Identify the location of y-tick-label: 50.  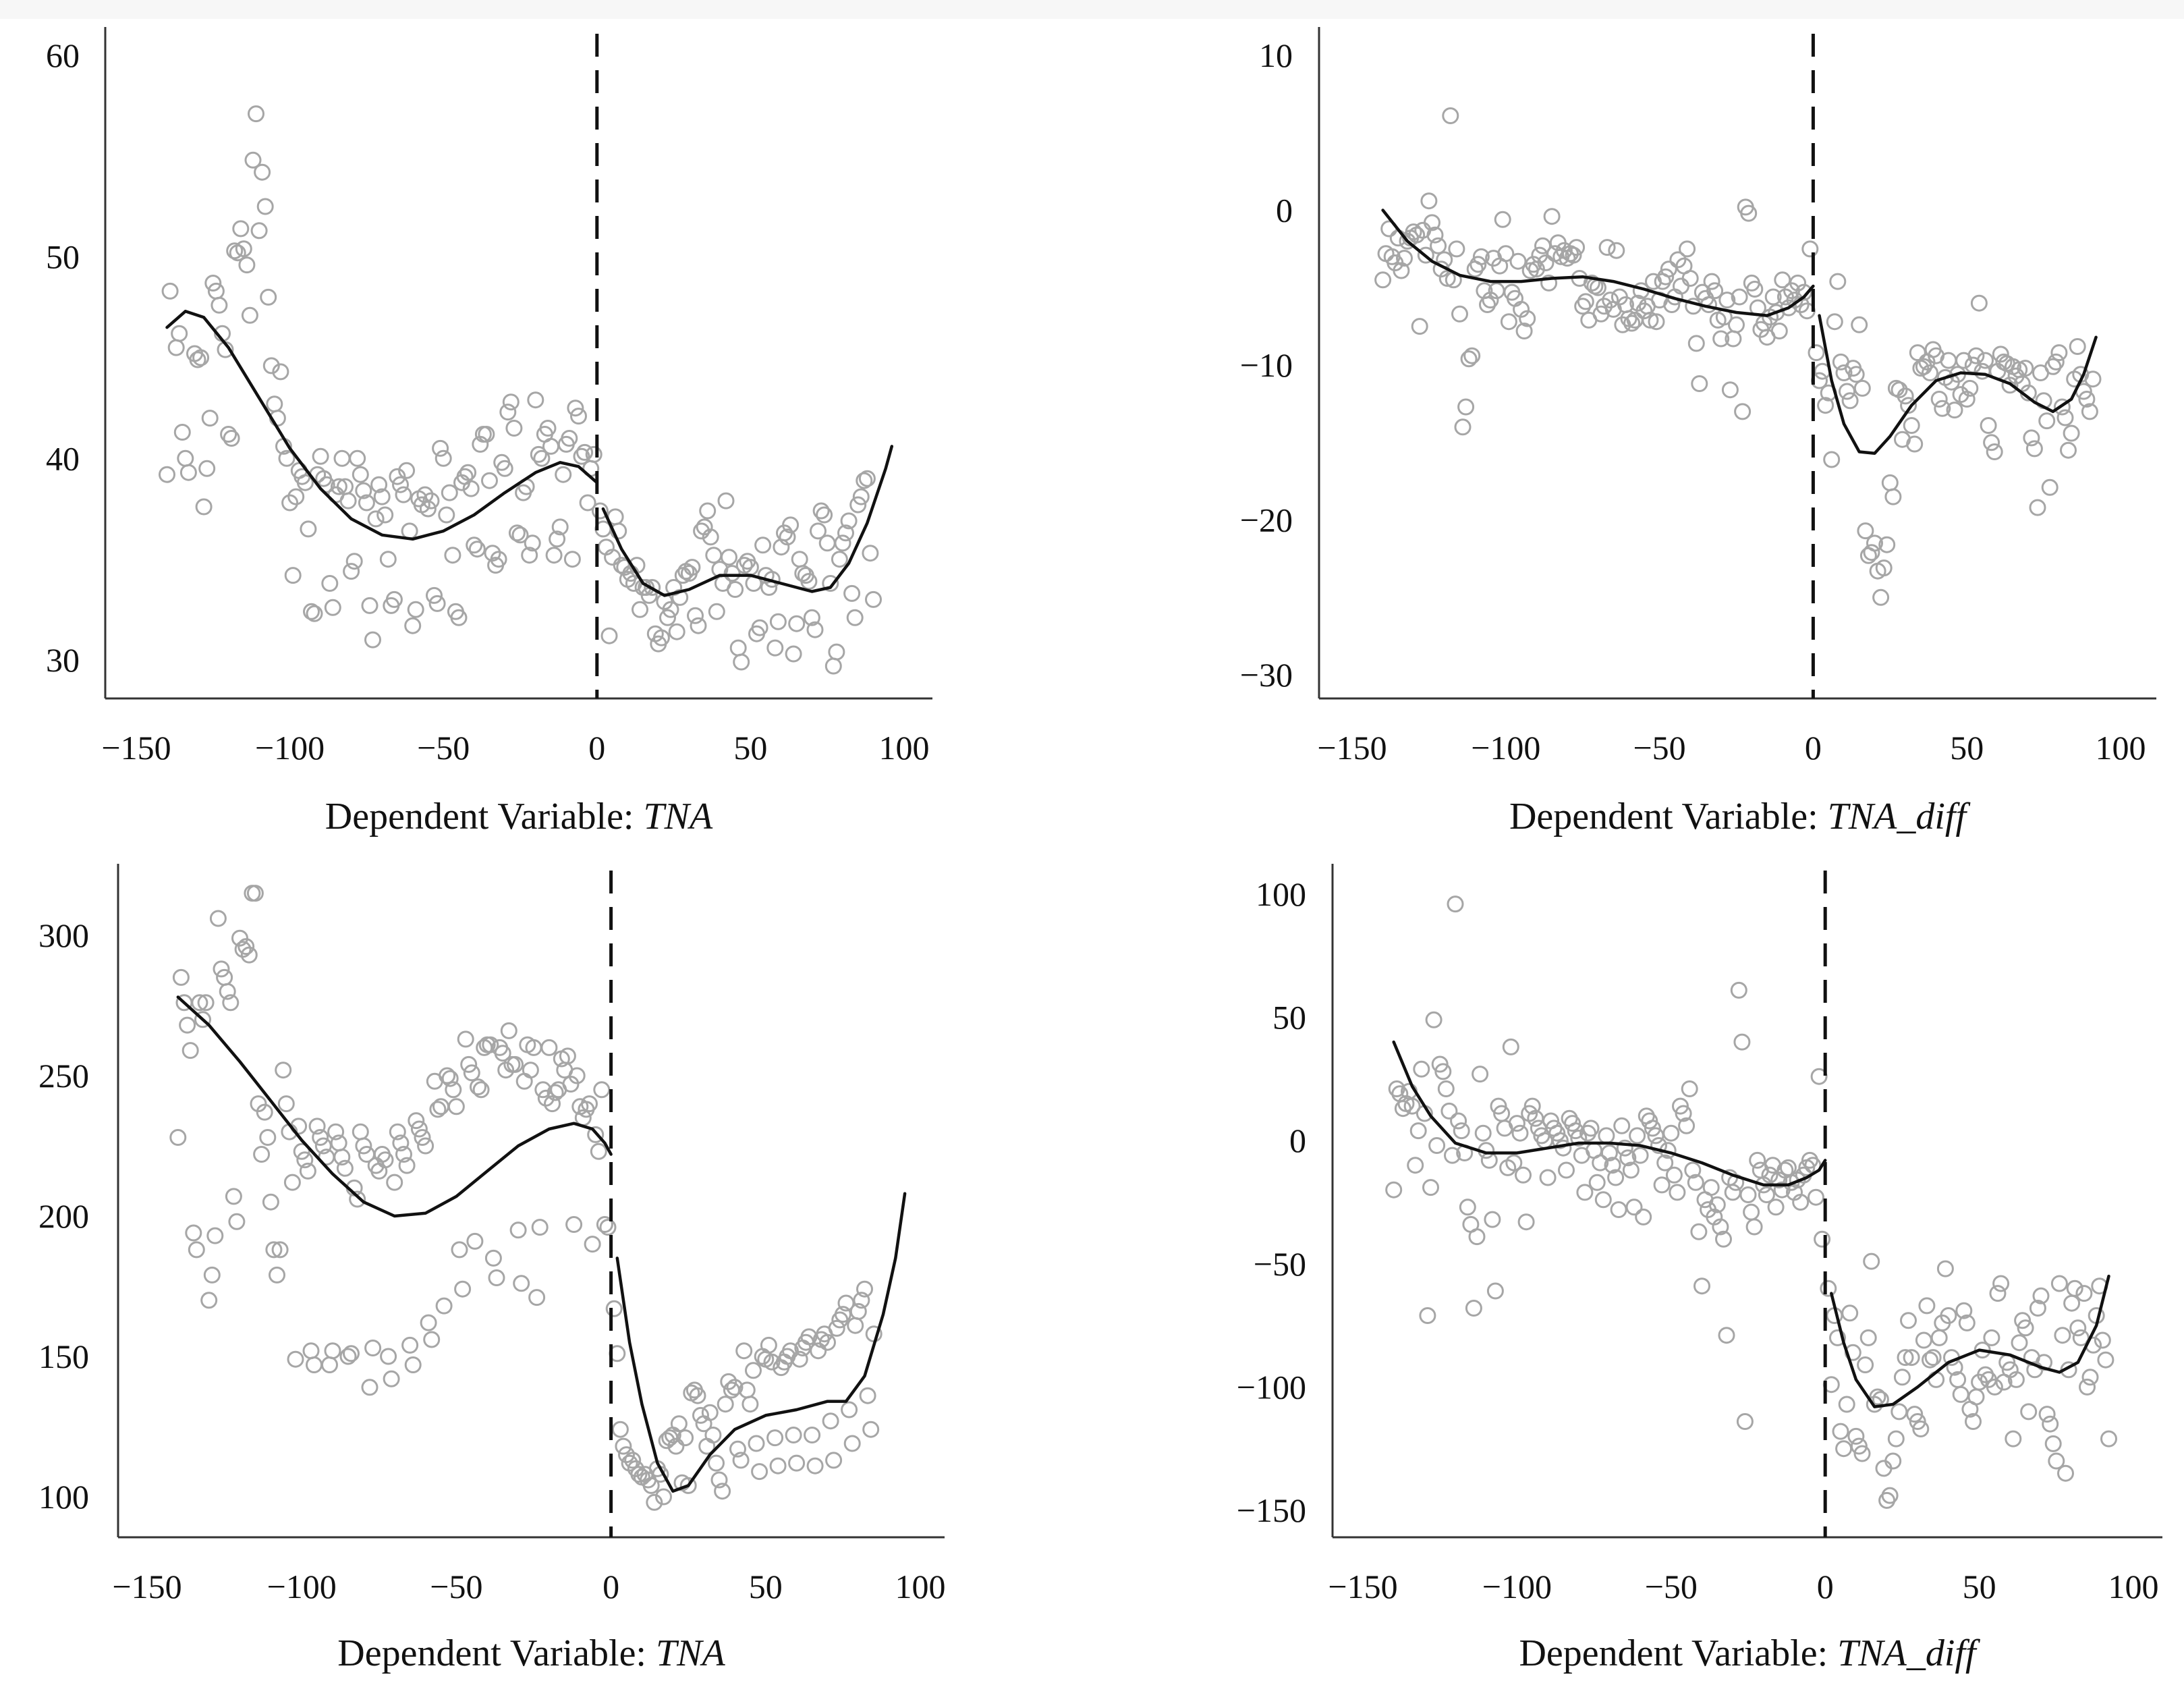
(63, 257).